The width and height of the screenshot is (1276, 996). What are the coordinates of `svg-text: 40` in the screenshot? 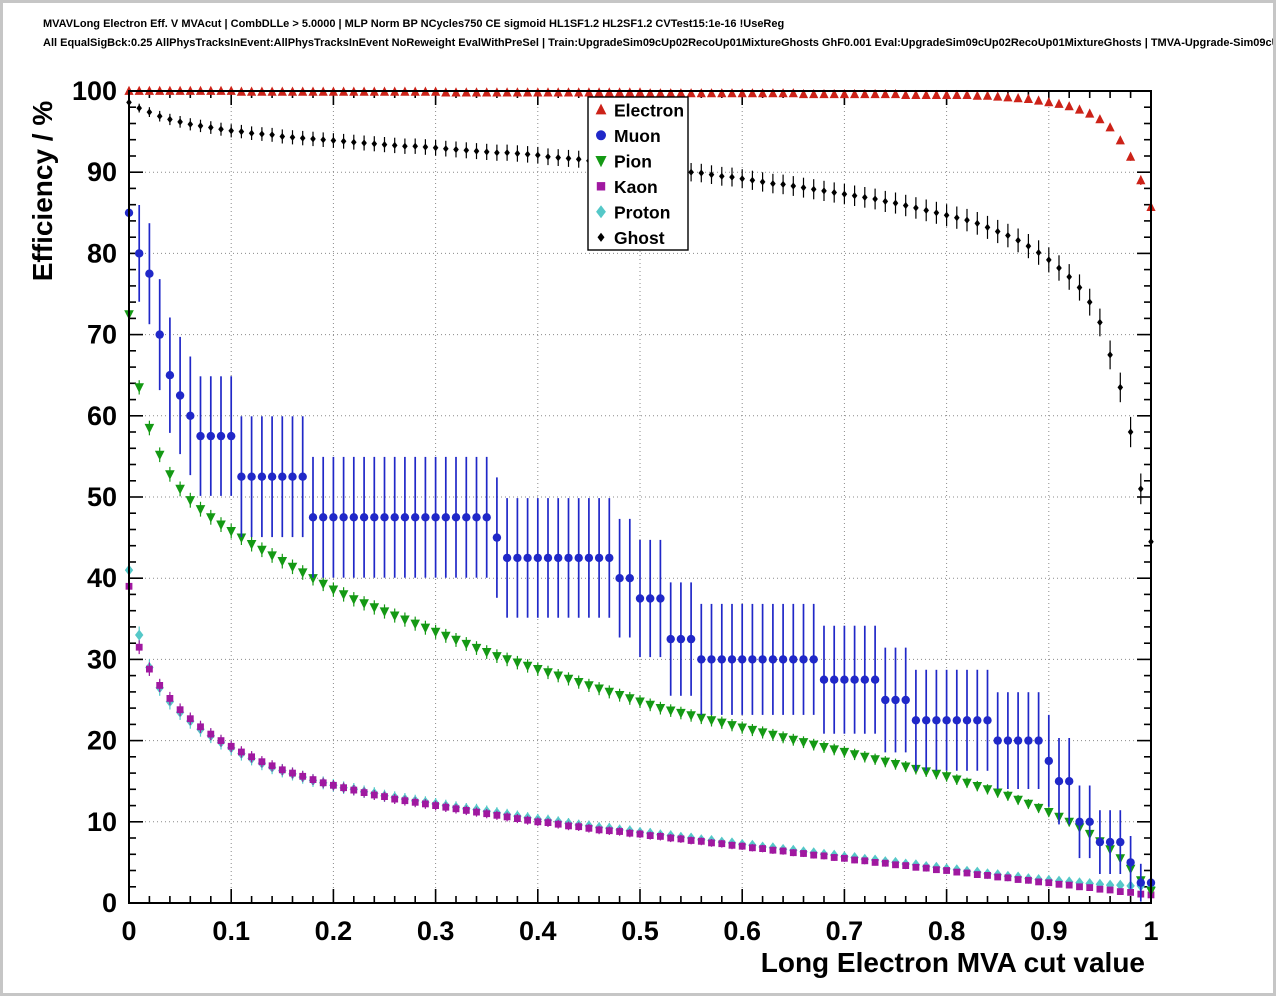 It's located at (102, 578).